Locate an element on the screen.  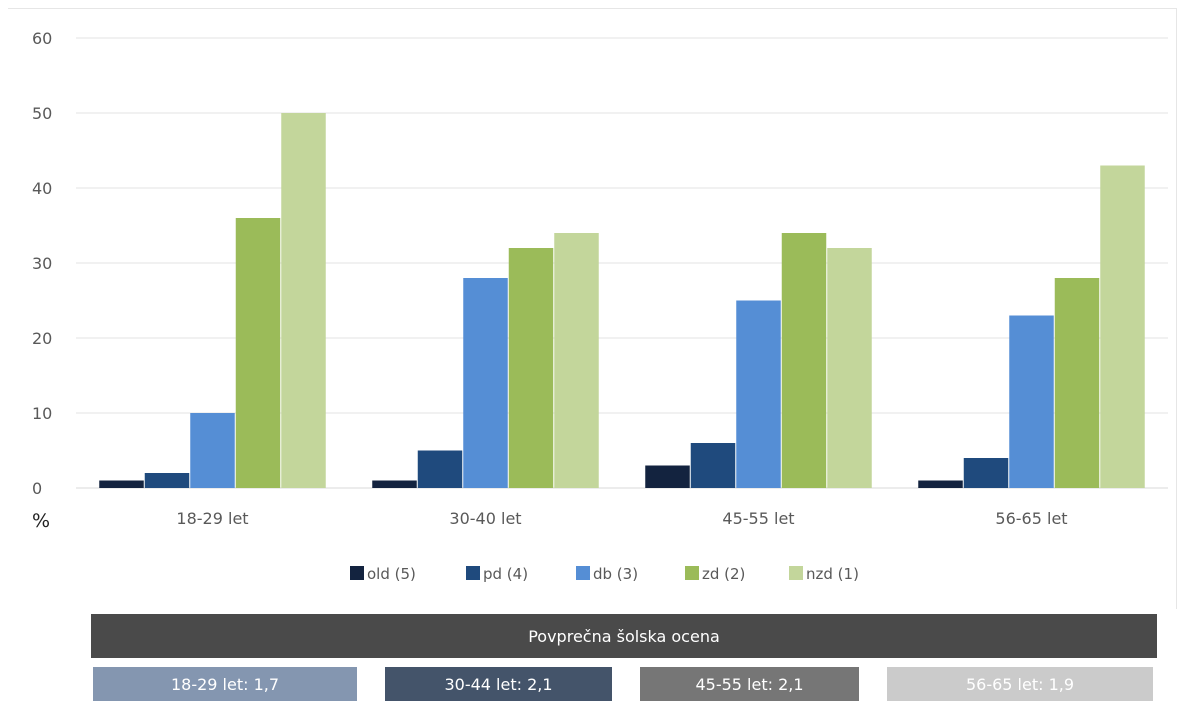
stat-label: 30-44 let: 2,1 is located at coordinates (498, 684).